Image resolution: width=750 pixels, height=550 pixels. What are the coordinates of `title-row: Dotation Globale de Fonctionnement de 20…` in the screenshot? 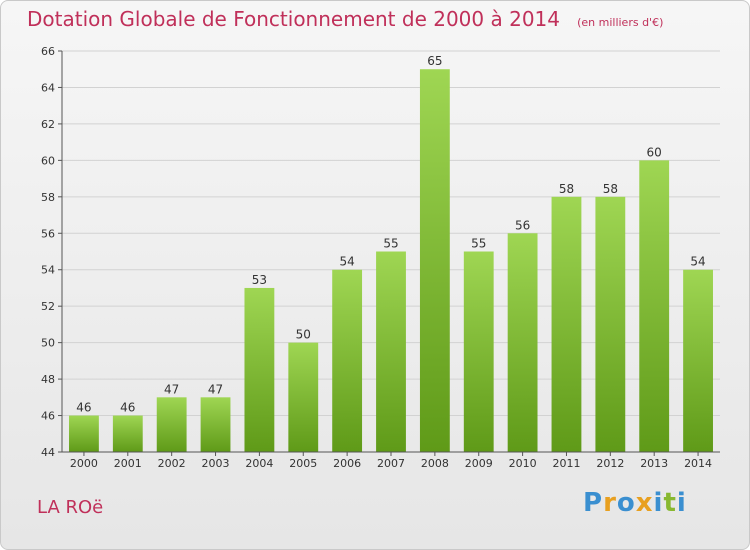 It's located at (345, 19).